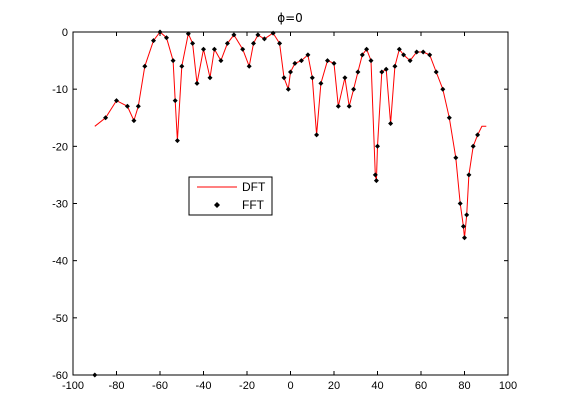 Image resolution: width=561 pixels, height=420 pixels. Describe the element at coordinates (60, 147) in the screenshot. I see `y-tick-label: -20` at that location.